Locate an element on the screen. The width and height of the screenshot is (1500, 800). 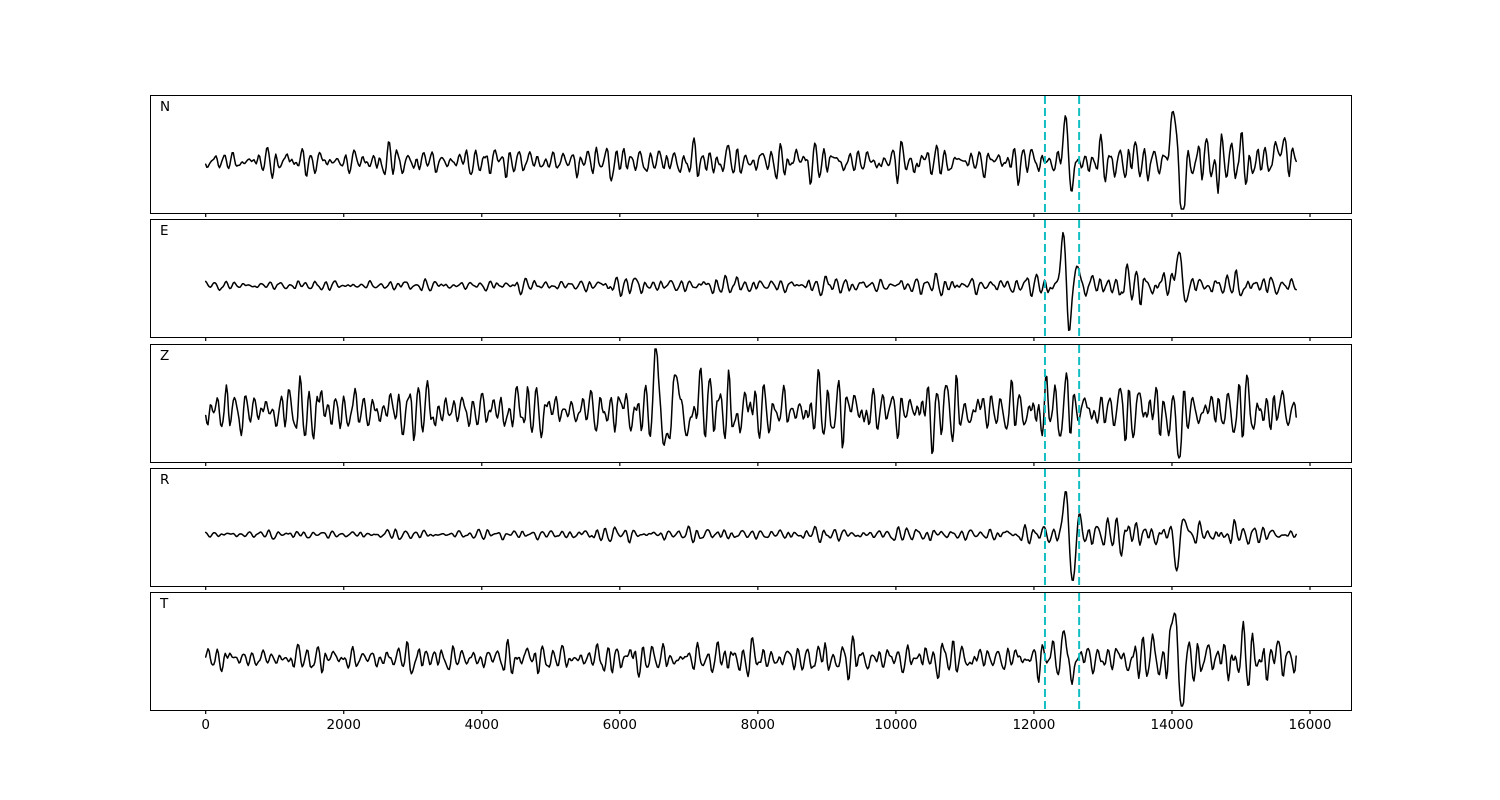
x-tick-label: 16000 is located at coordinates (1310, 725).